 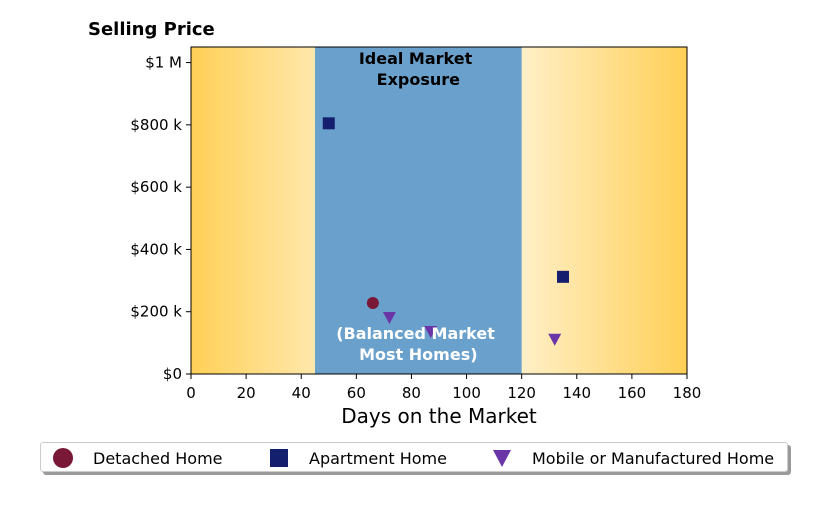 What do you see at coordinates (415, 333) in the screenshot?
I see `band-label-bottom-line-1: (Balanced Market` at bounding box center [415, 333].